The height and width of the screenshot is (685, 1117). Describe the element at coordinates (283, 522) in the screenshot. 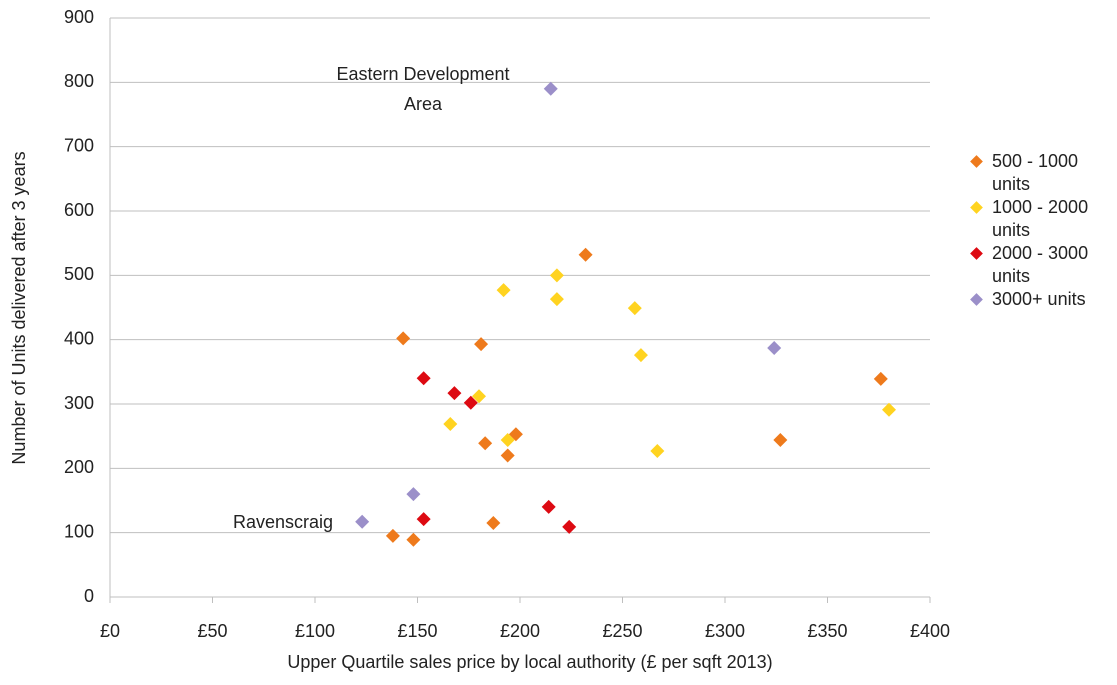

I see `annotation: Ravenscraig` at that location.